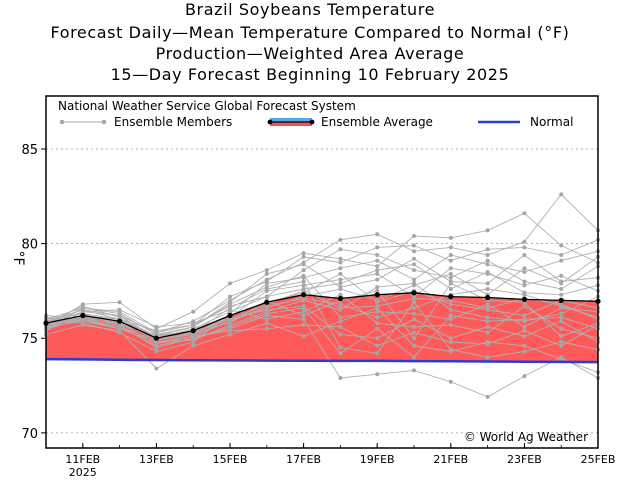 This screenshot has height=481, width=620. I want to click on legend-item-normal: Normal, so click(551, 122).